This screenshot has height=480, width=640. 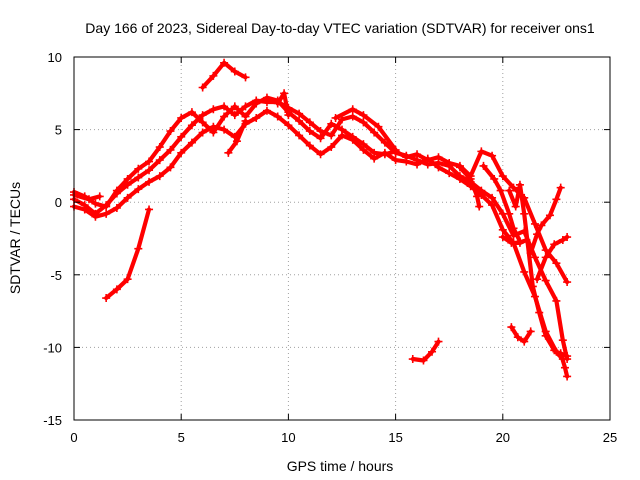 What do you see at coordinates (15, 238) in the screenshot?
I see `y-axis-label: SDTVAR / TECUs` at bounding box center [15, 238].